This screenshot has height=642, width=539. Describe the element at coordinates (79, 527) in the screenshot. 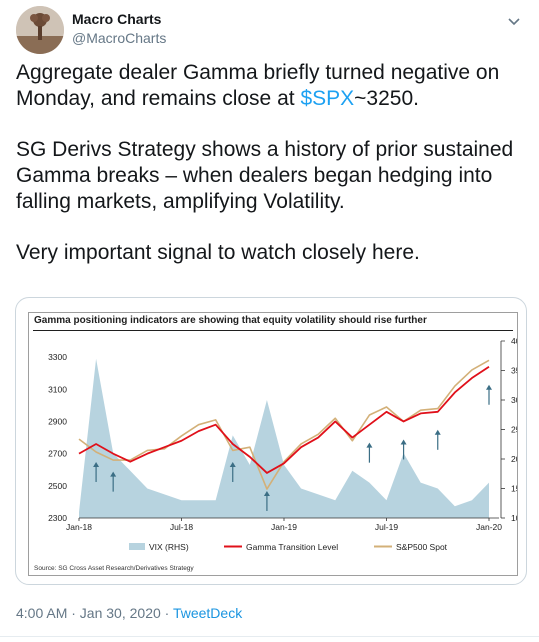

I see `x-tick-label: Jan-18` at that location.